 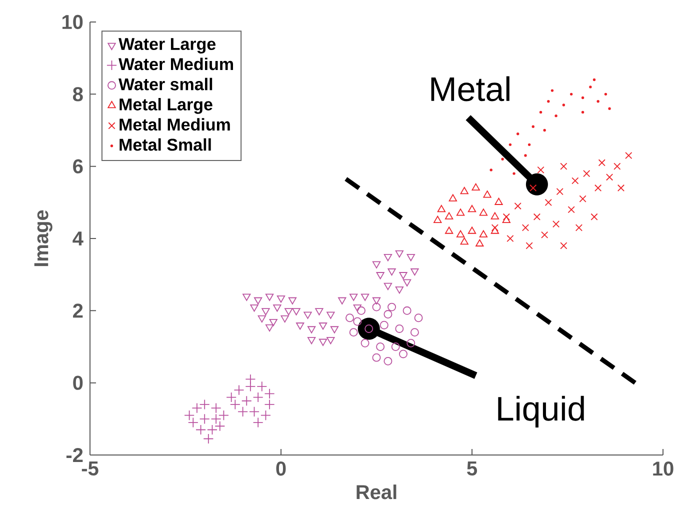 I want to click on x-tick-label: 0, so click(x=281, y=469).